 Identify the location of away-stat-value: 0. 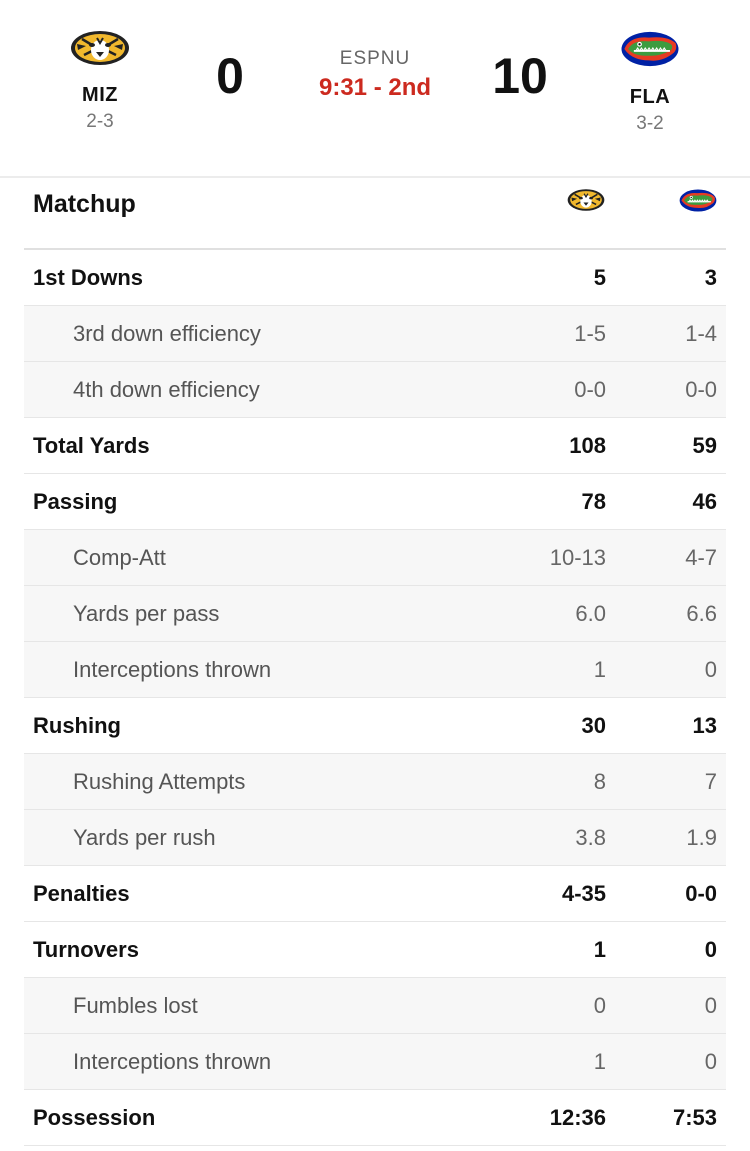
(599, 1005).